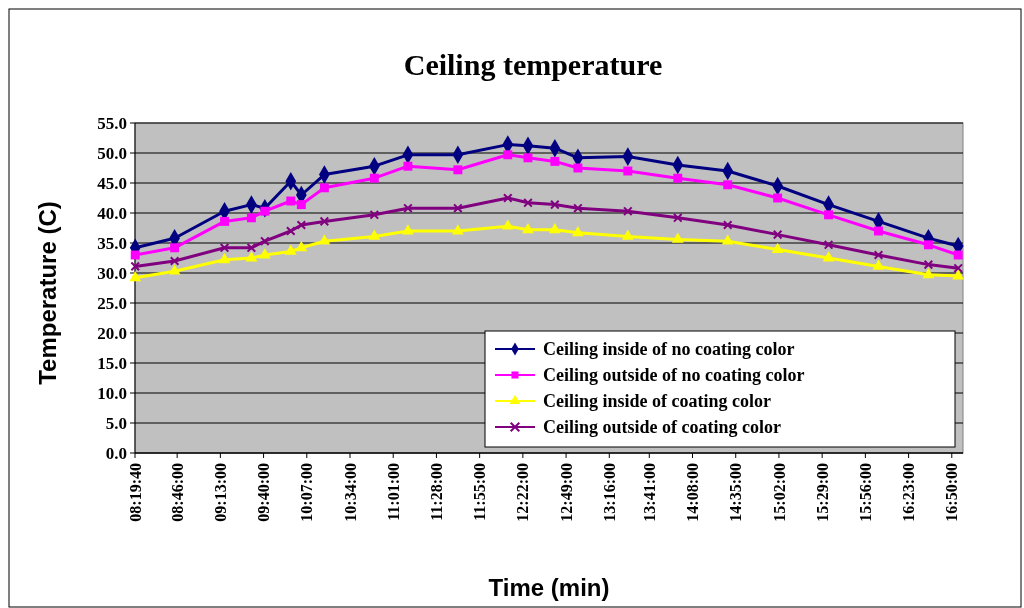  I want to click on y-tick-label: 15.0, so click(112, 363).